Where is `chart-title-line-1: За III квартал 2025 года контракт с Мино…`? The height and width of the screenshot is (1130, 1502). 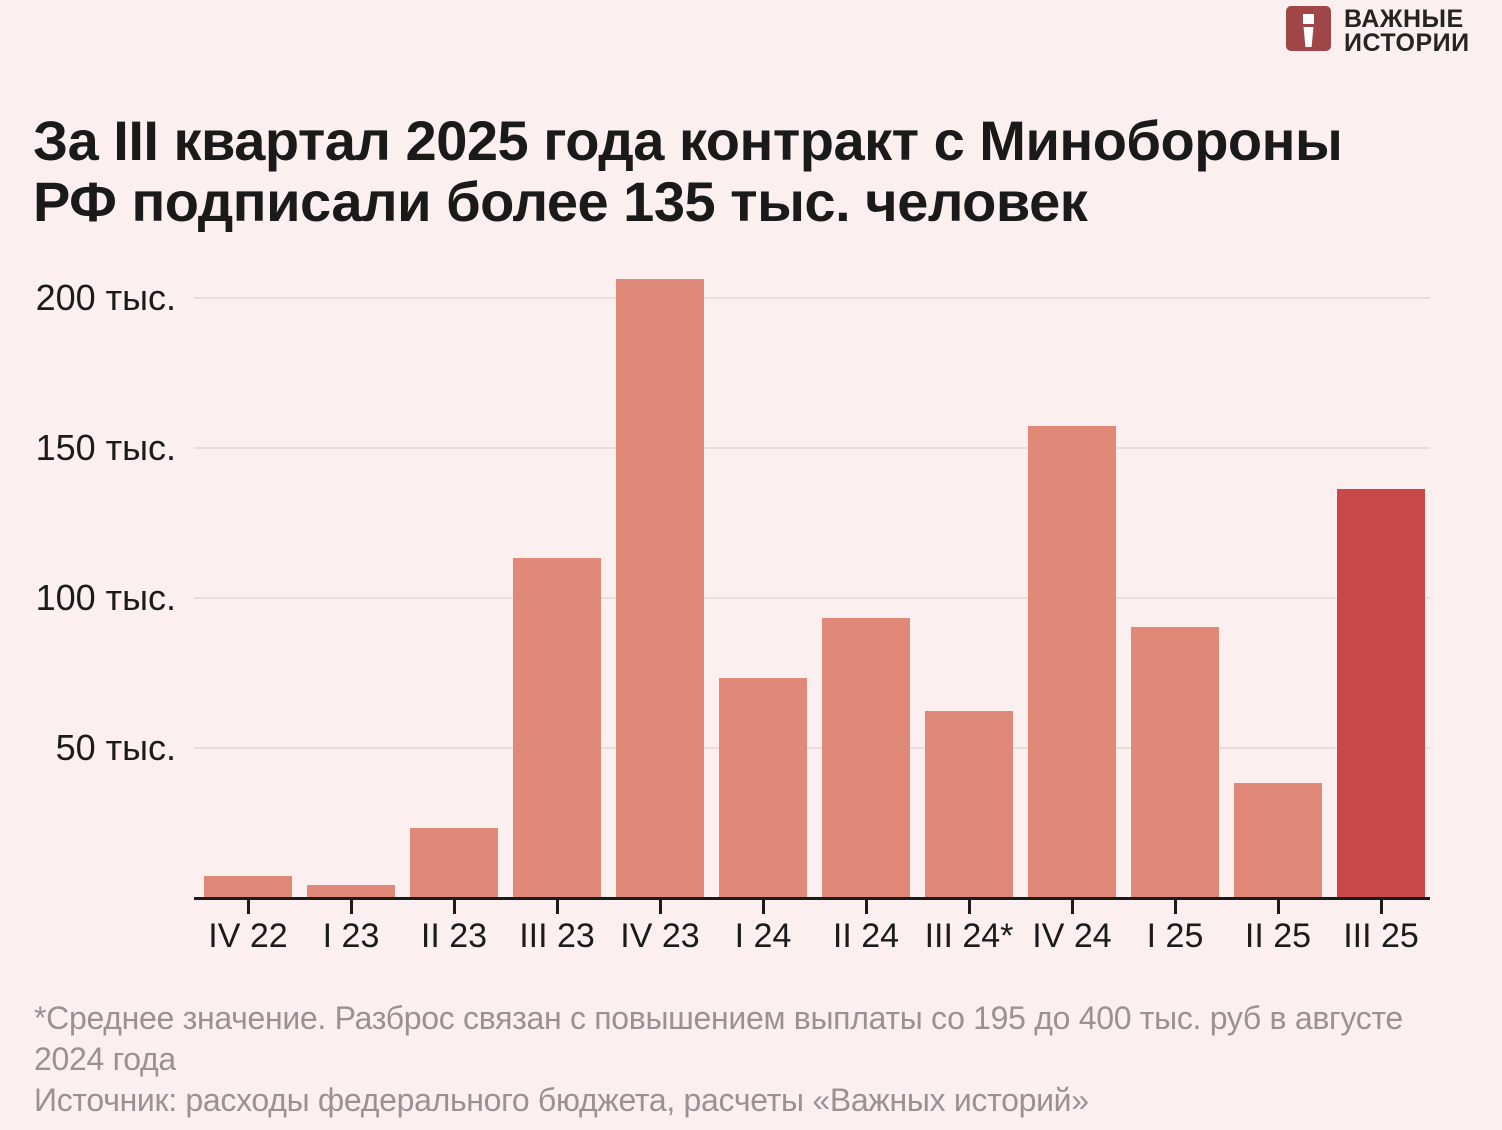
chart-title-line-1: За III квартал 2025 года контракт с Мино… is located at coordinates (688, 140).